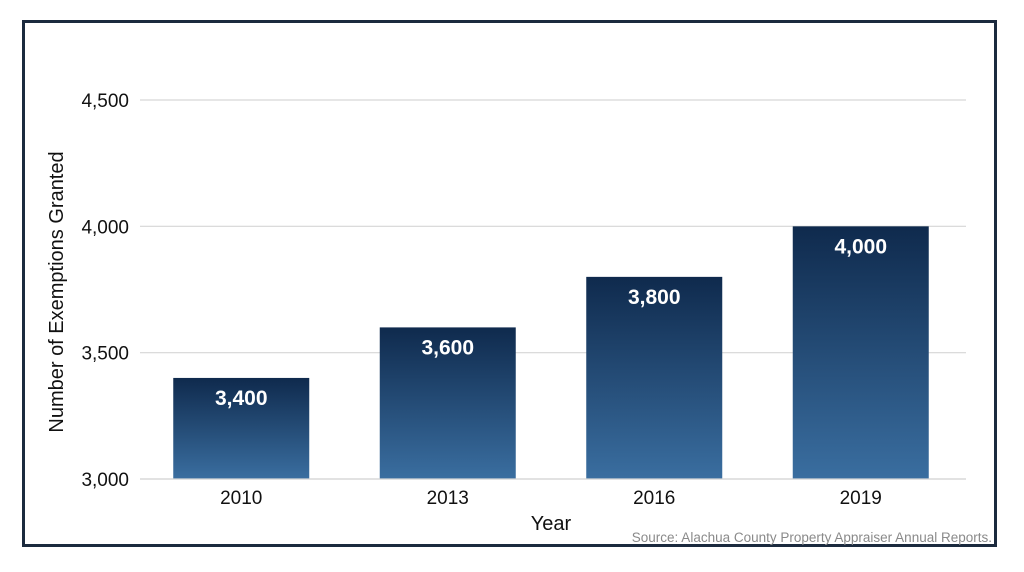 The image size is (1024, 572). I want to click on y-tick-label: 3,500, so click(105, 354).